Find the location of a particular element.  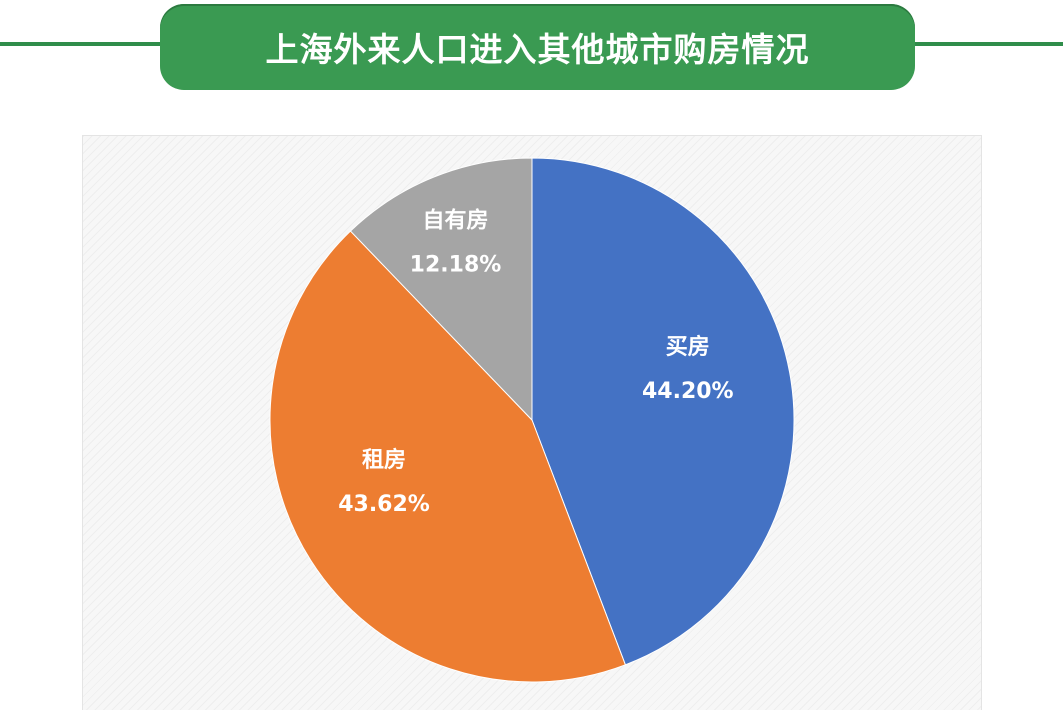

slice-category-label: 买房 is located at coordinates (688, 347).